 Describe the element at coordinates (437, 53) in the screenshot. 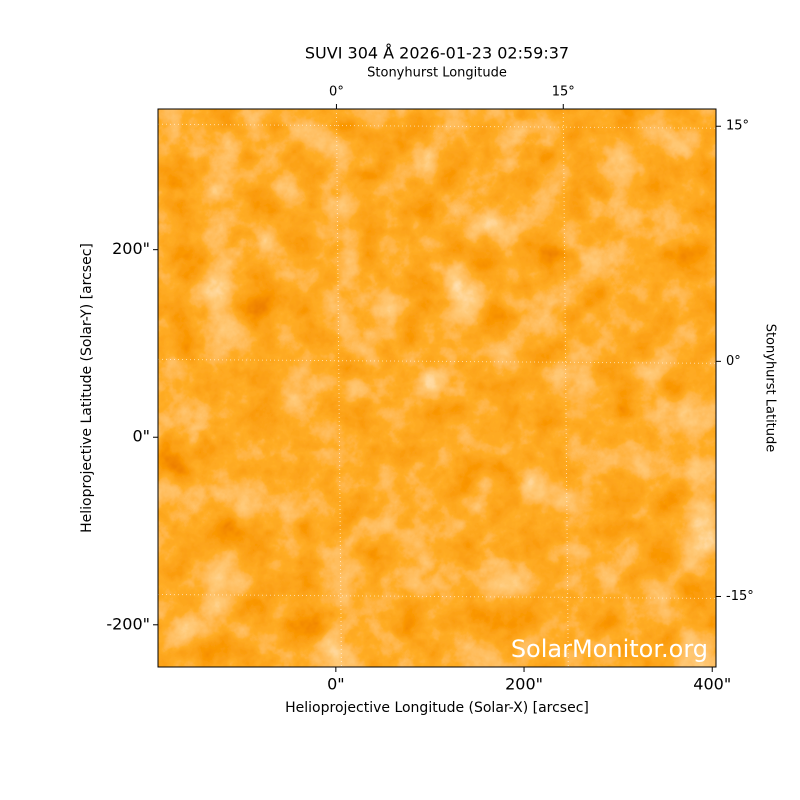

I see `chart-title: SUVI 304 Å 2026-01-23 02:59:37` at that location.